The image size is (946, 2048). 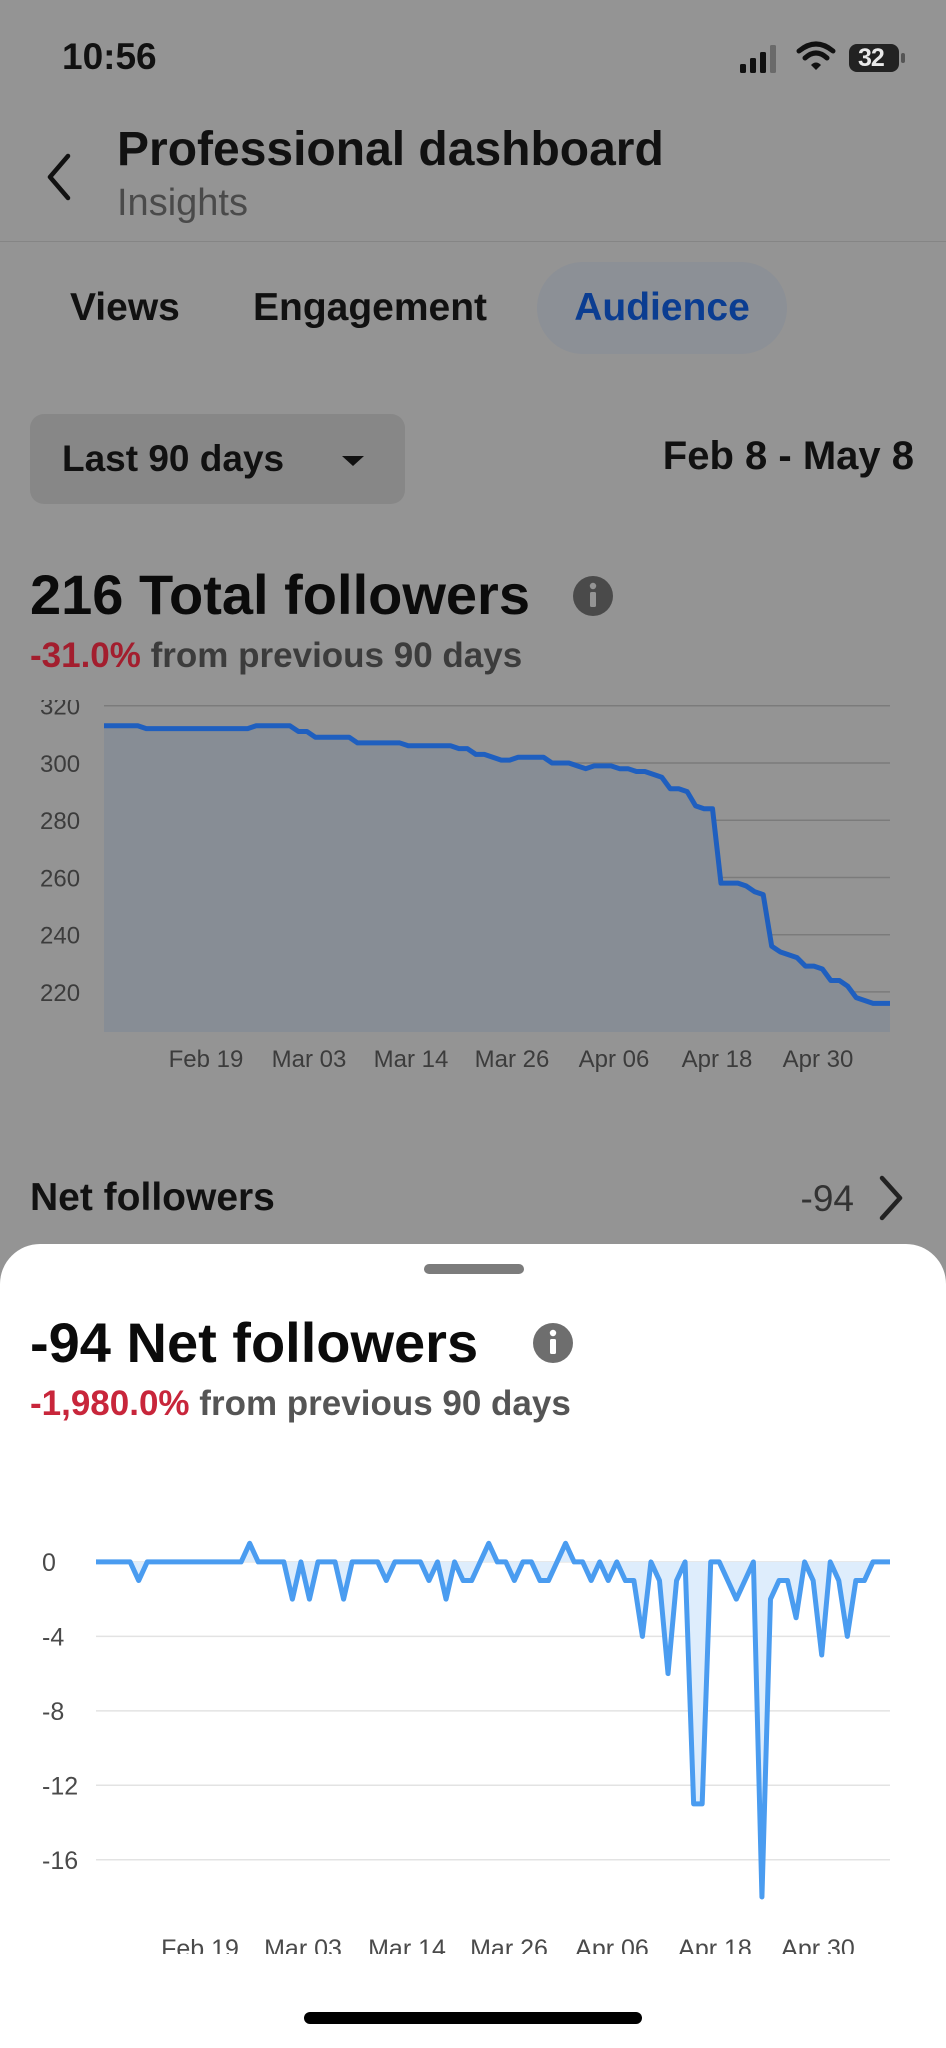 What do you see at coordinates (473, 2018) in the screenshot?
I see `home-indicator` at bounding box center [473, 2018].